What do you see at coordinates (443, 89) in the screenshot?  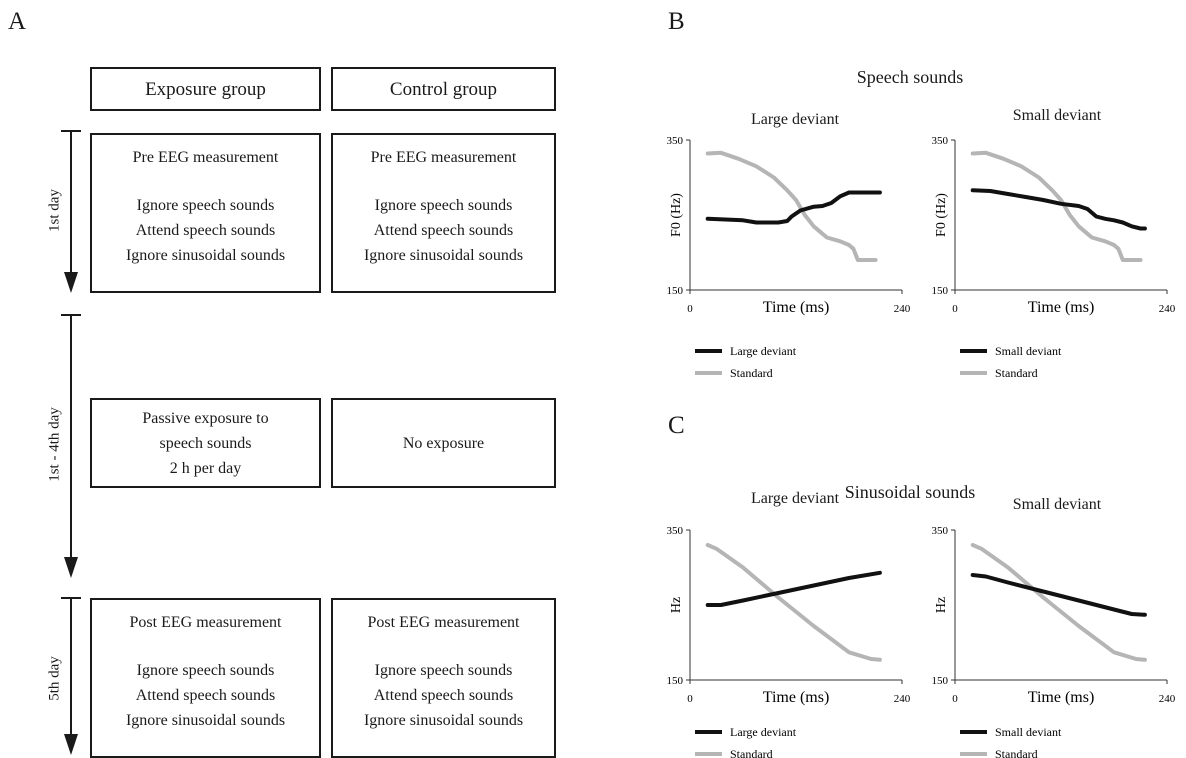 I see `control-group-header: Control group` at bounding box center [443, 89].